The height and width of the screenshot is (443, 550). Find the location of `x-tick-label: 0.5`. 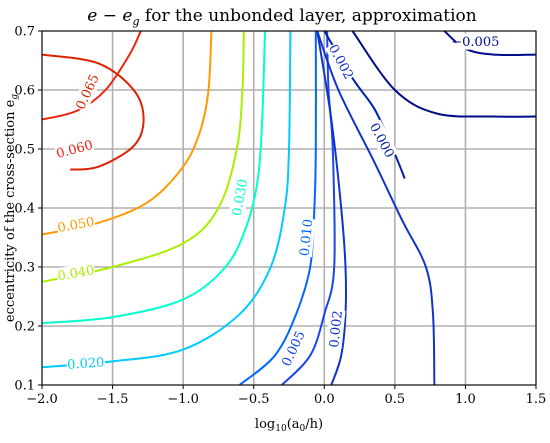

x-tick-label: 0.5 is located at coordinates (395, 399).